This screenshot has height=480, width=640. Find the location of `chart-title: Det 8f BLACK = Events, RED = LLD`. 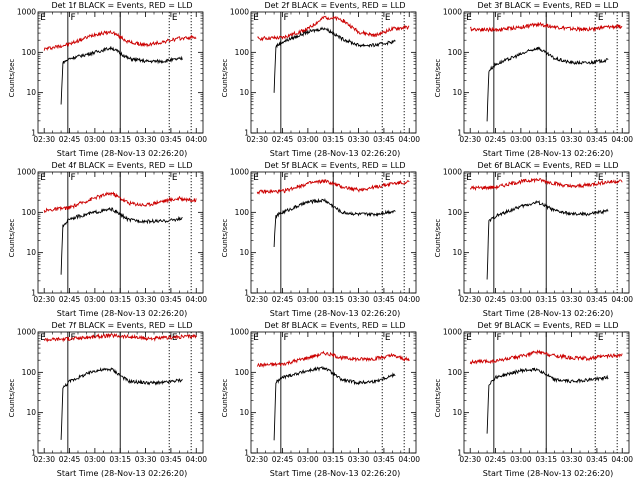

chart-title: Det 8f BLACK = Events, RED = LLD is located at coordinates (335, 325).